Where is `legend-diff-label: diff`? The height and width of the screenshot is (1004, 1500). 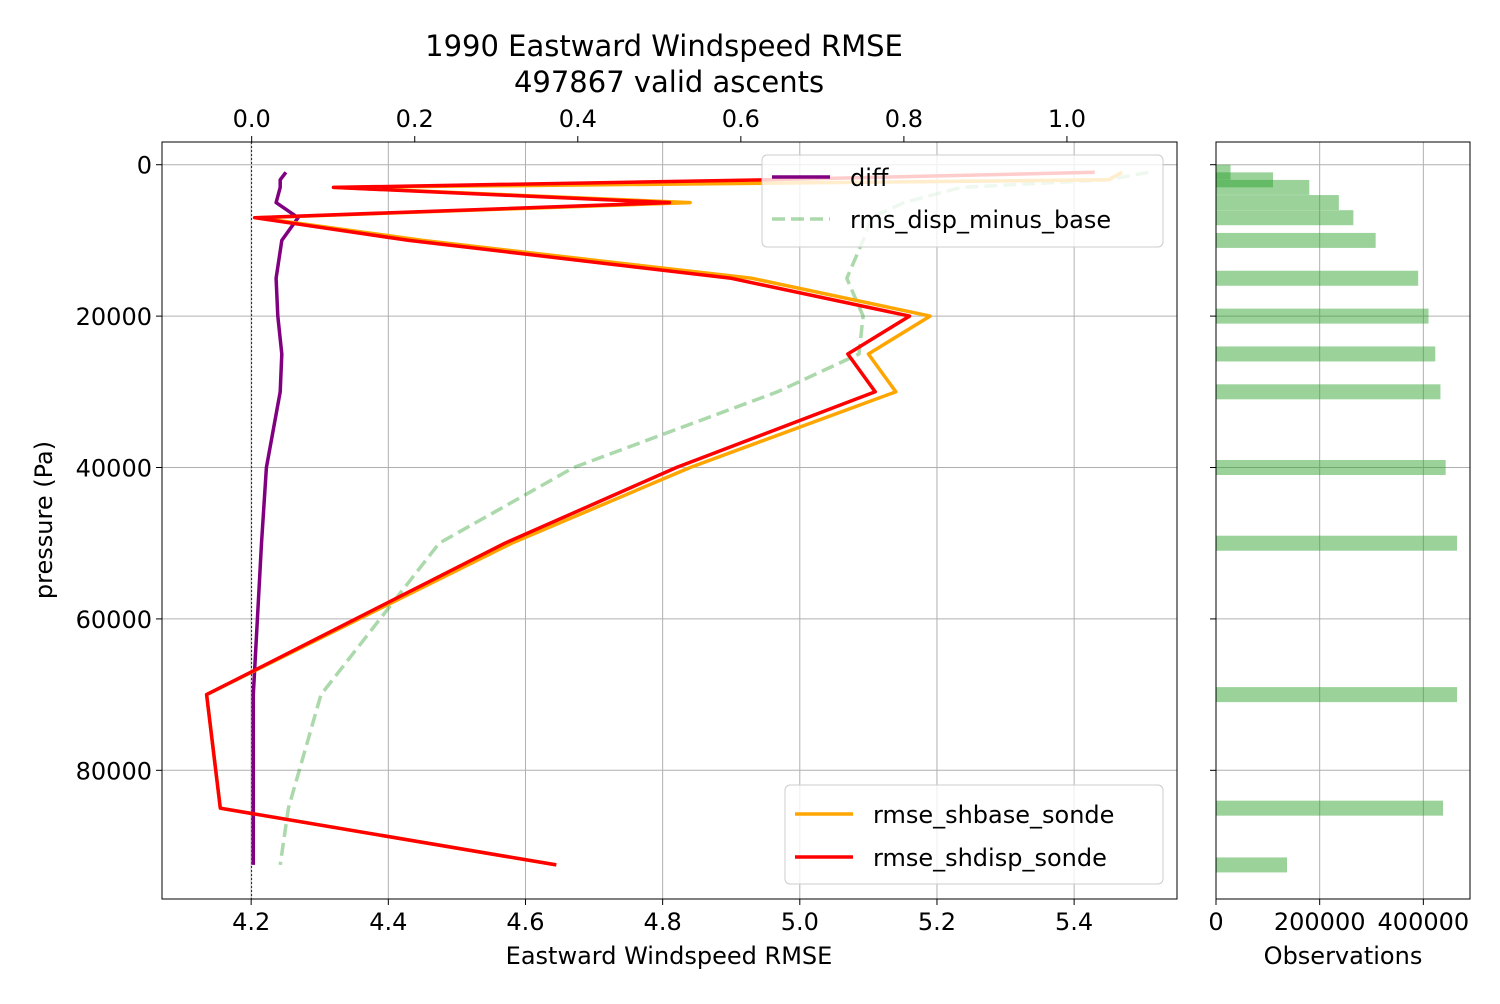
legend-diff-label: diff is located at coordinates (869, 178).